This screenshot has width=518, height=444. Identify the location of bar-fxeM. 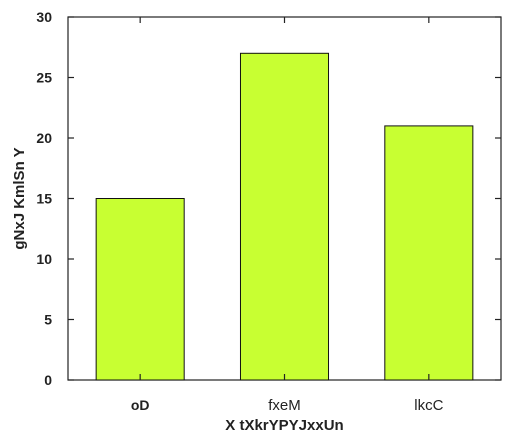
(284, 216).